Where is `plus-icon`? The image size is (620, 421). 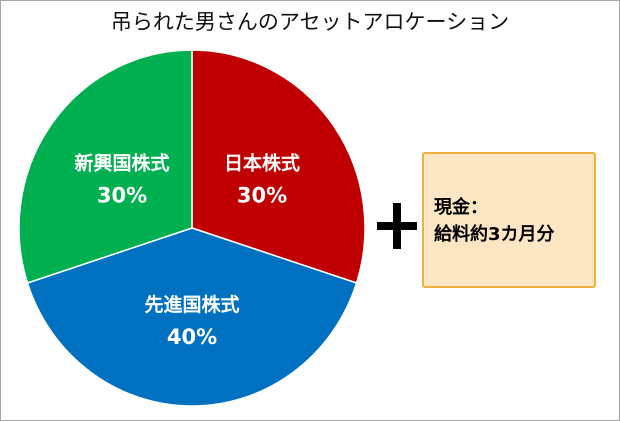 plus-icon is located at coordinates (397, 226).